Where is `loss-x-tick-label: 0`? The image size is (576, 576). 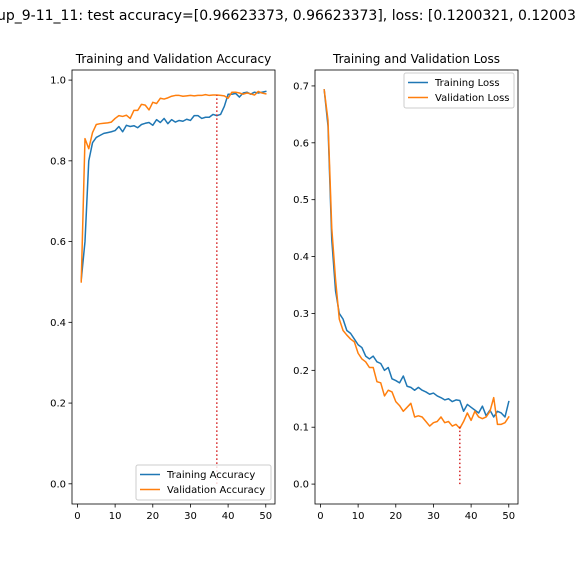 loss-x-tick-label: 0 is located at coordinates (320, 516).